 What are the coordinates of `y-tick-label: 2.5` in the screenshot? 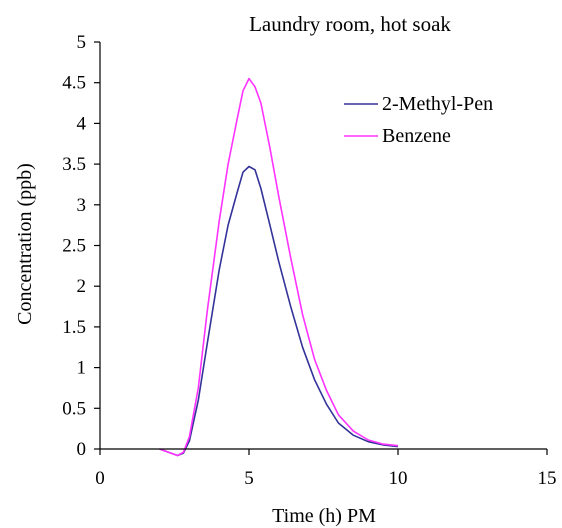 It's located at (74, 246).